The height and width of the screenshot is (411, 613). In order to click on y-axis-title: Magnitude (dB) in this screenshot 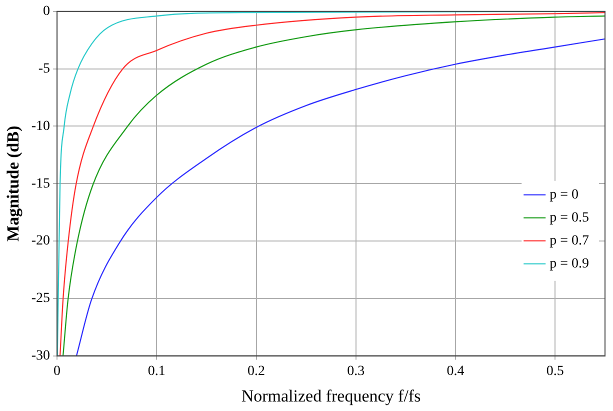, I will do `click(13, 184)`.